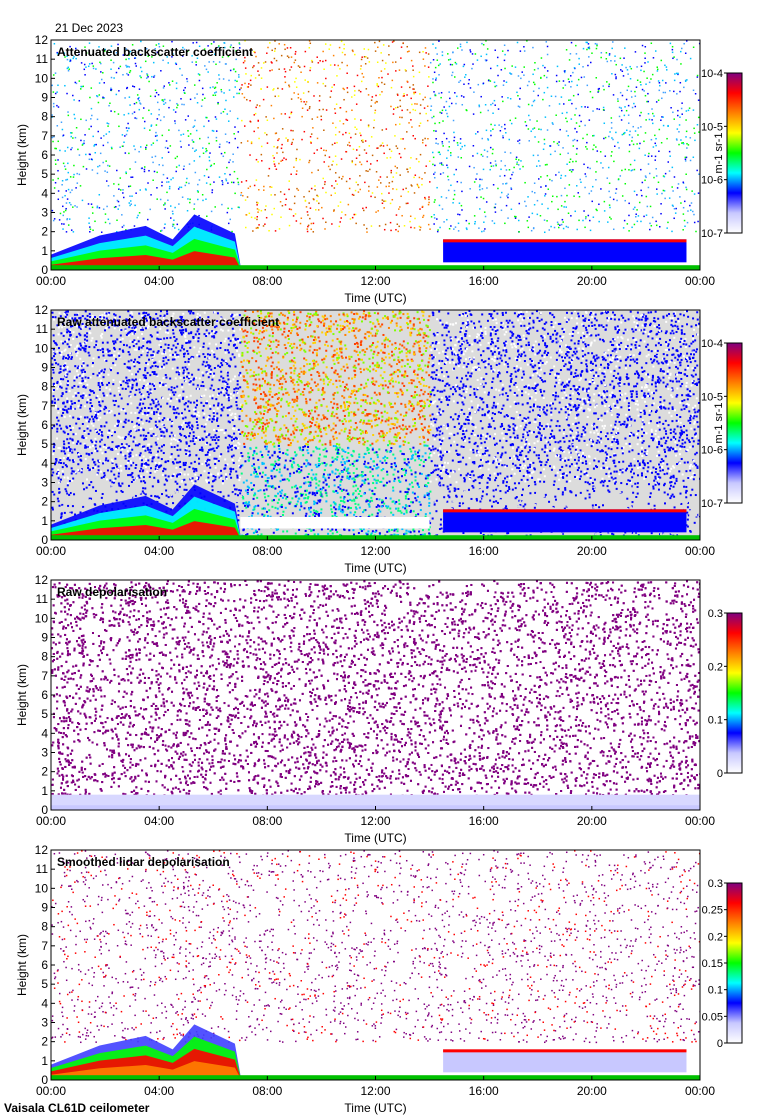 This screenshot has width=780, height=1120. I want to click on panel-title: Raw attenuated backscatter coefficient, so click(168, 322).